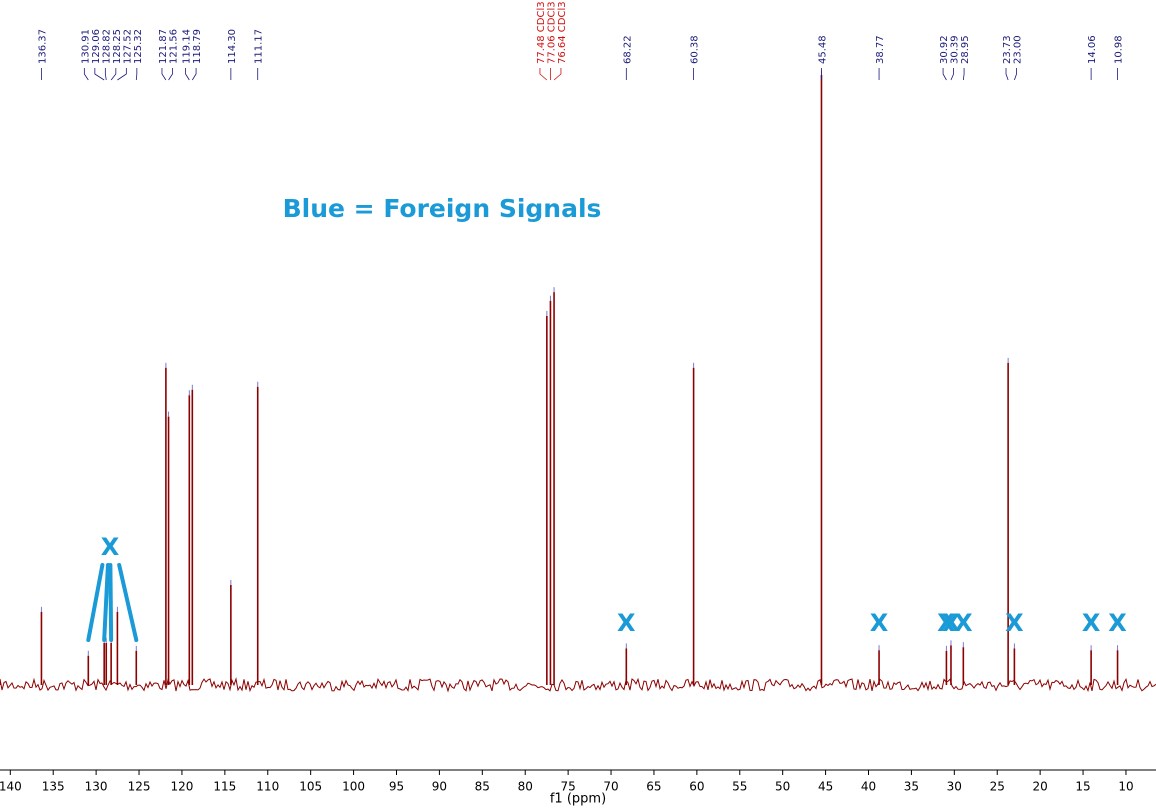 The width and height of the screenshot is (1156, 810). I want to click on x-tick-label: 125, so click(139, 787).